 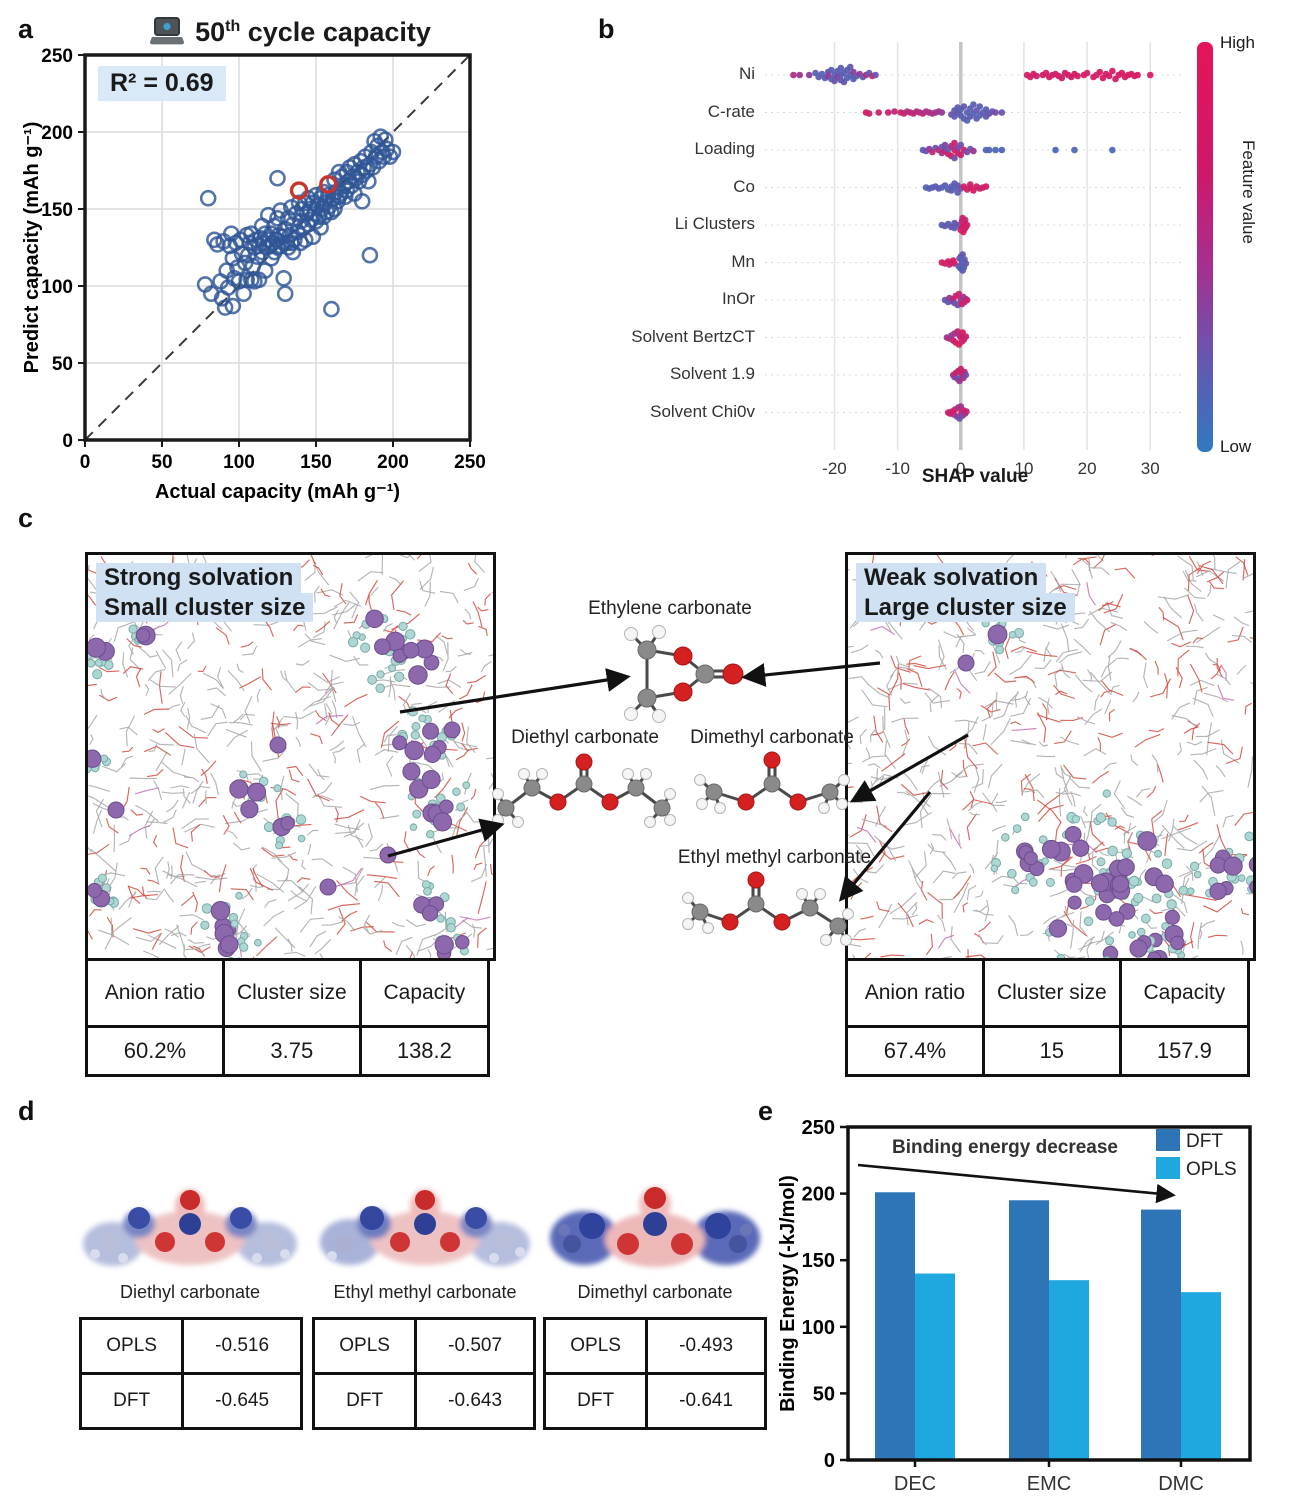 I want to click on feature-label-co: Co, so click(x=680, y=187).